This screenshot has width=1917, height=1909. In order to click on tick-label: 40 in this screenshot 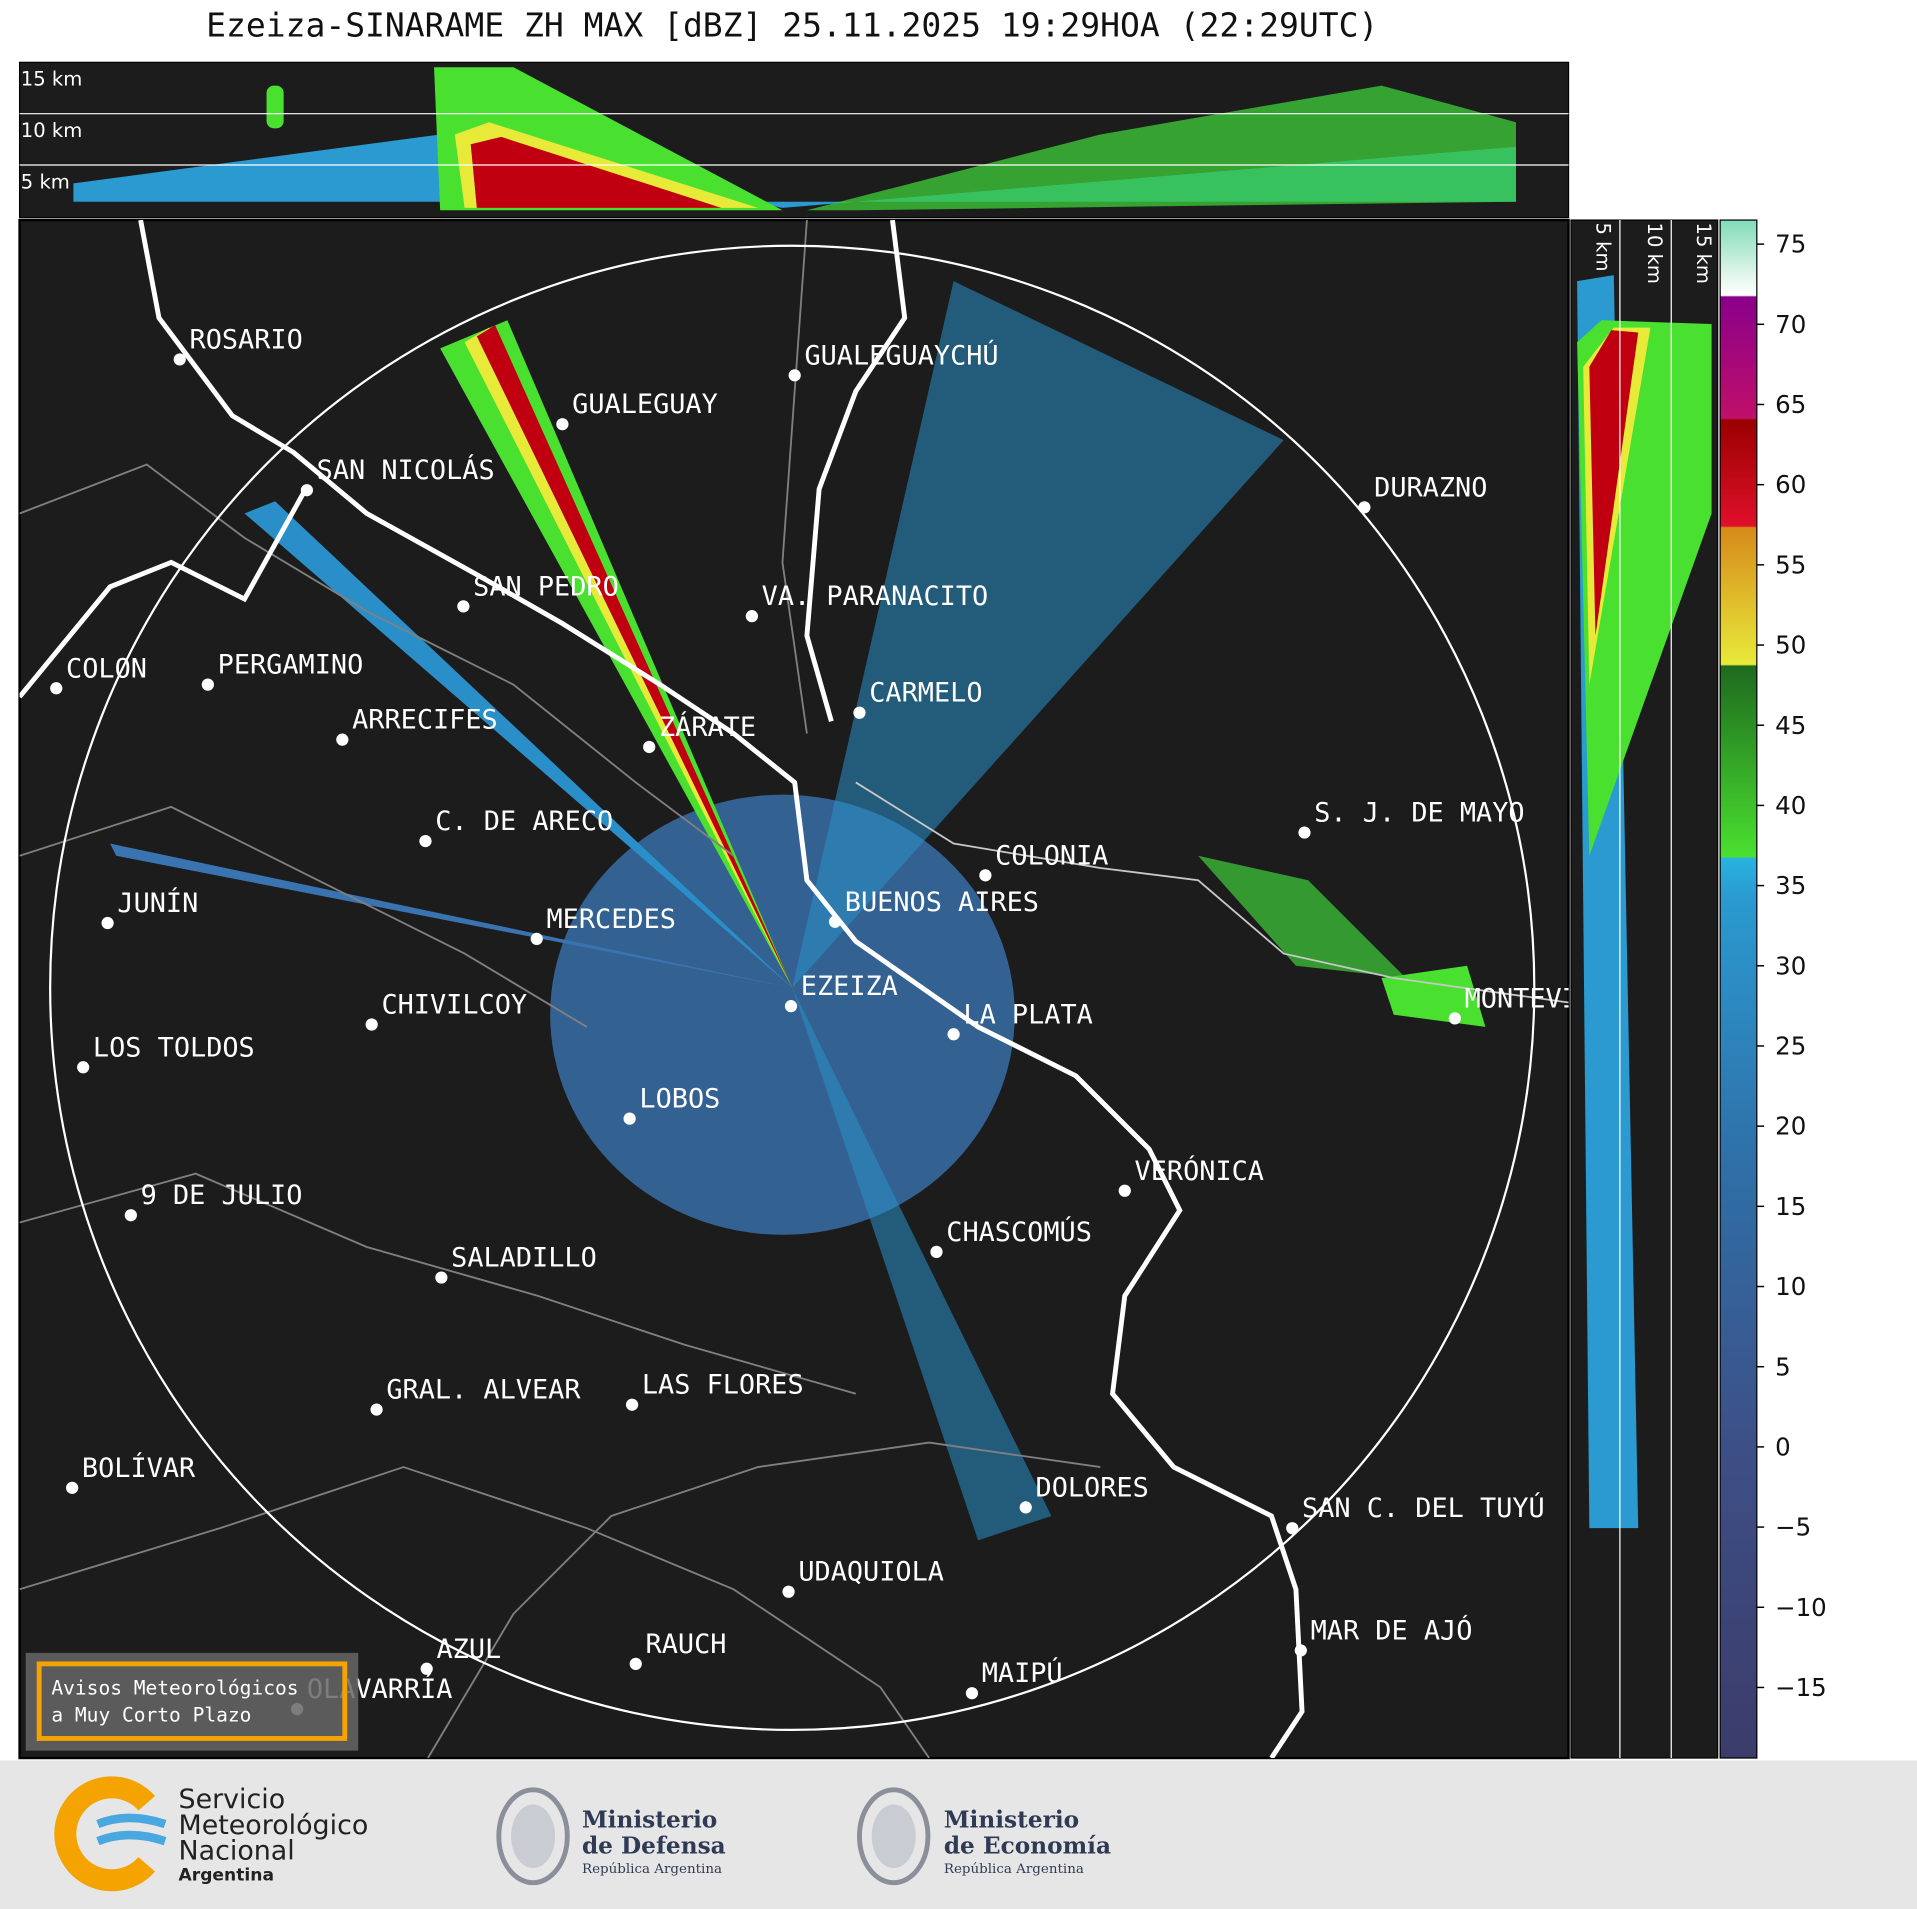, I will do `click(1790, 805)`.